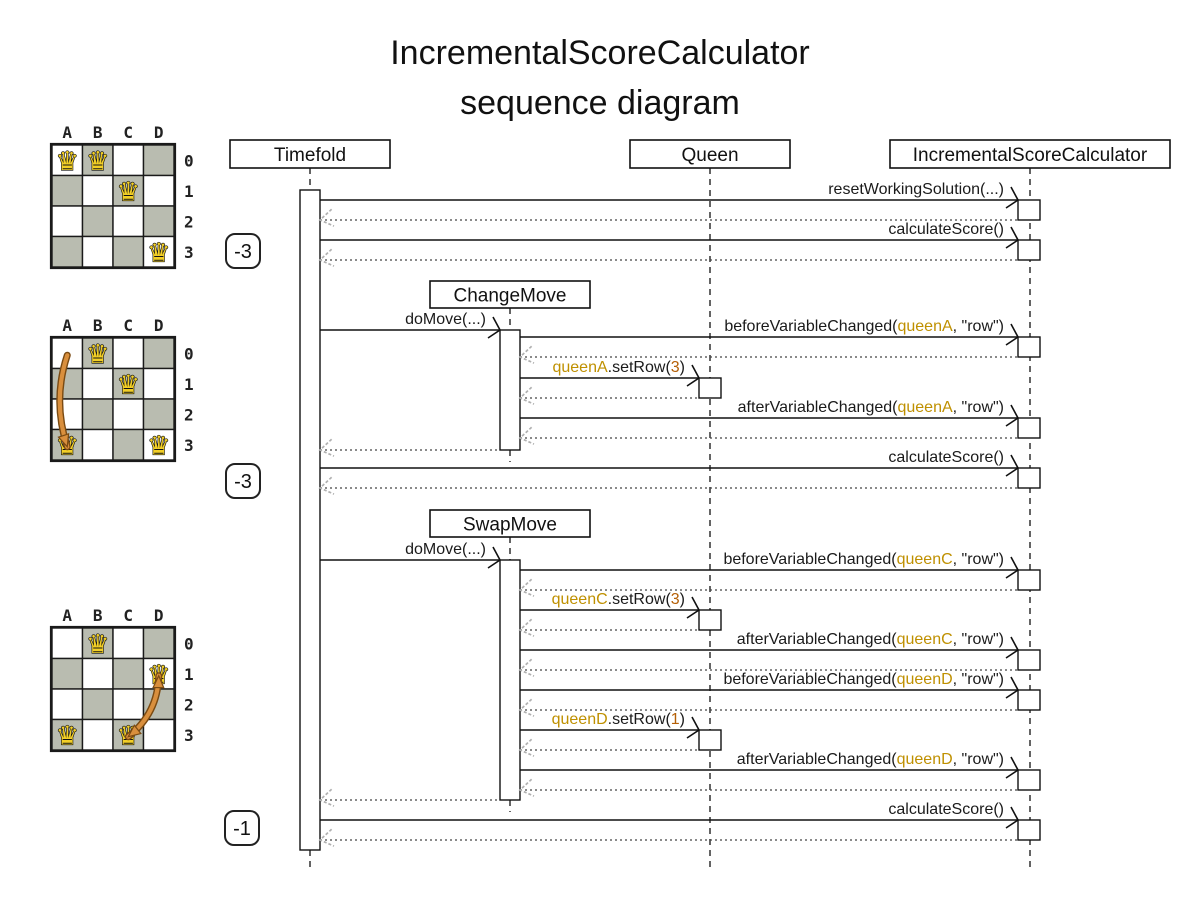 This screenshot has width=1200, height=900. I want to click on message-call: beforeVariableChanged(queenC, "row"), so click(770, 565).